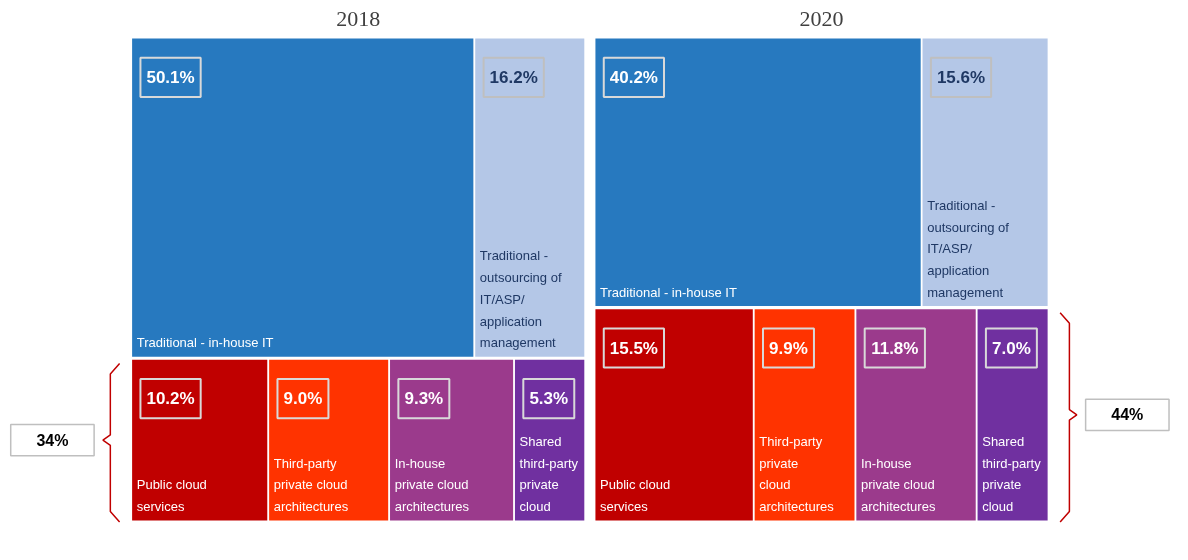 Image resolution: width=1188 pixels, height=560 pixels. What do you see at coordinates (633, 77) in the screenshot?
I see `data-label: 40.2%` at bounding box center [633, 77].